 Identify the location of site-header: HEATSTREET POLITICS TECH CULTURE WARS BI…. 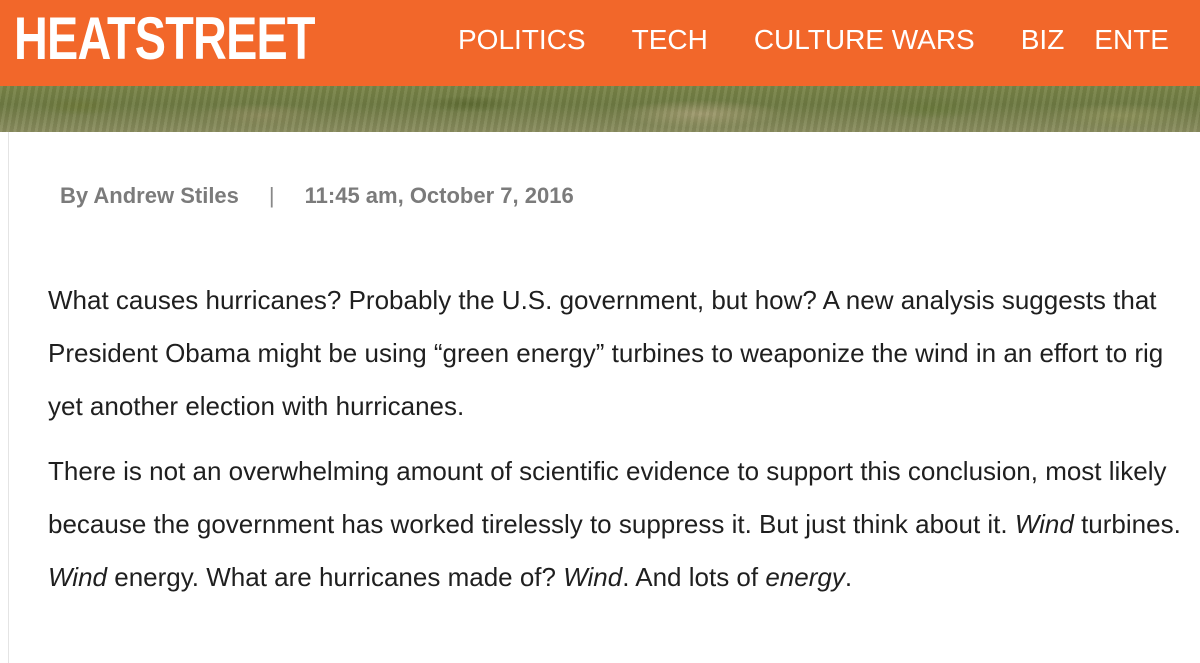
(600, 43).